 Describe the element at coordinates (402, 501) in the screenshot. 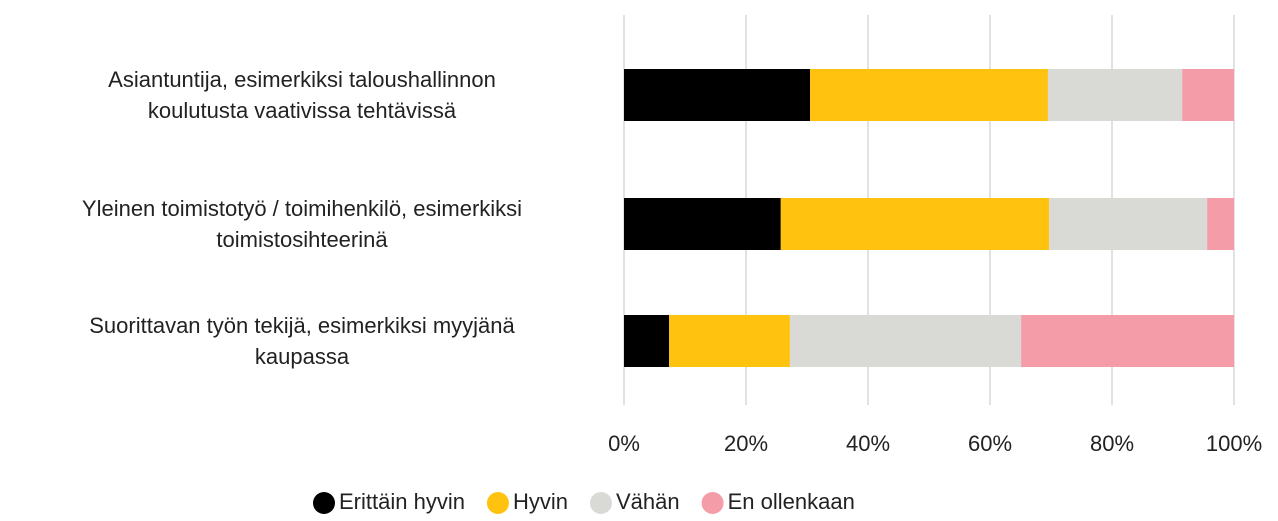

I see `legend-label: Erittäin hyvin` at that location.